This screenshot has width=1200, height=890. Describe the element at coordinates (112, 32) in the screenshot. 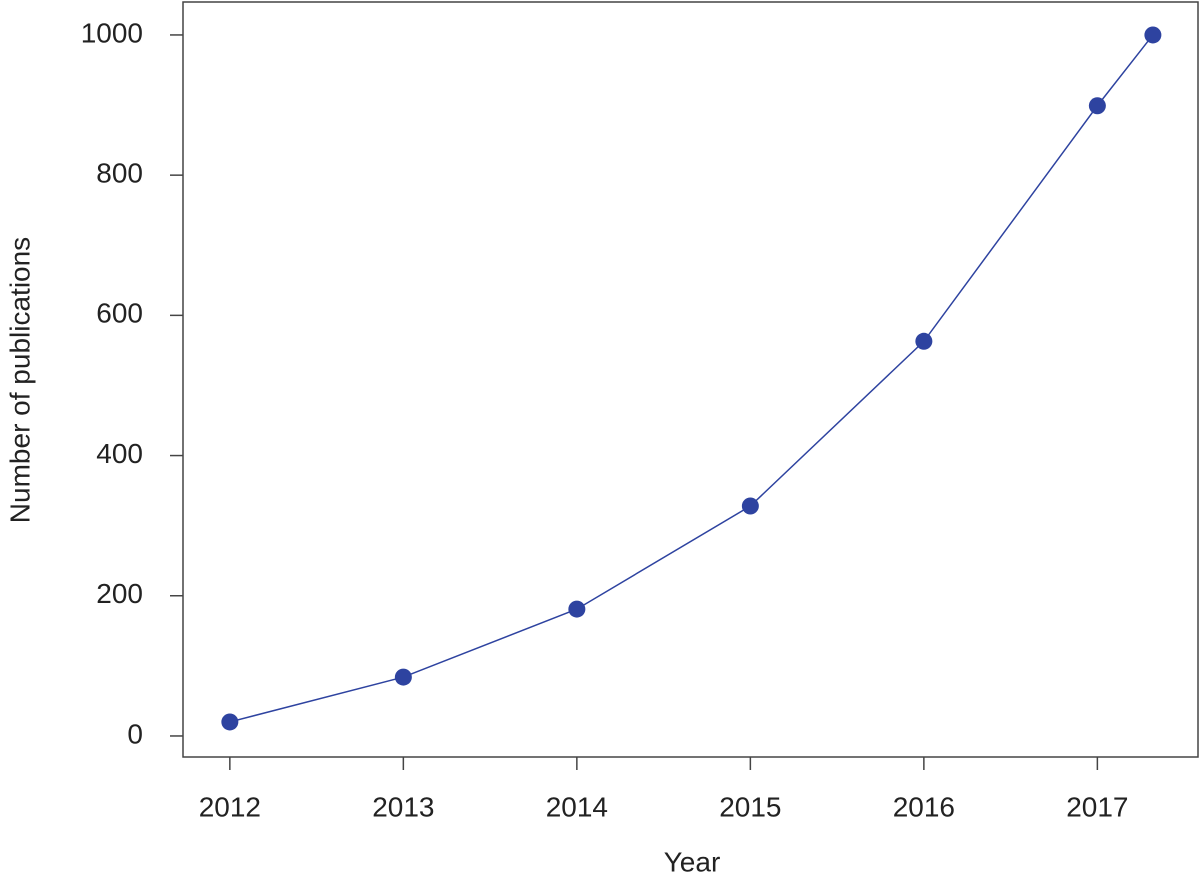

I see `y-tick-label: 1000` at that location.